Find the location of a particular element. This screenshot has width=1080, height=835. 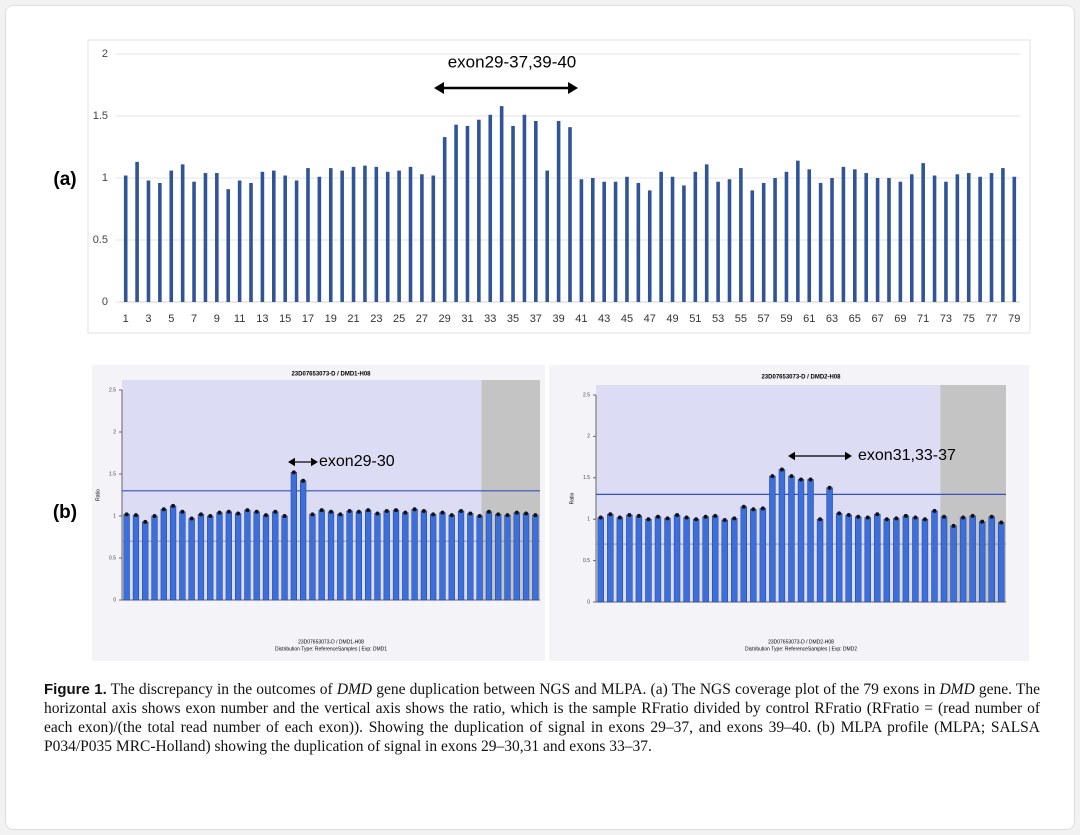

y-tick-label: 0 is located at coordinates (114, 600).